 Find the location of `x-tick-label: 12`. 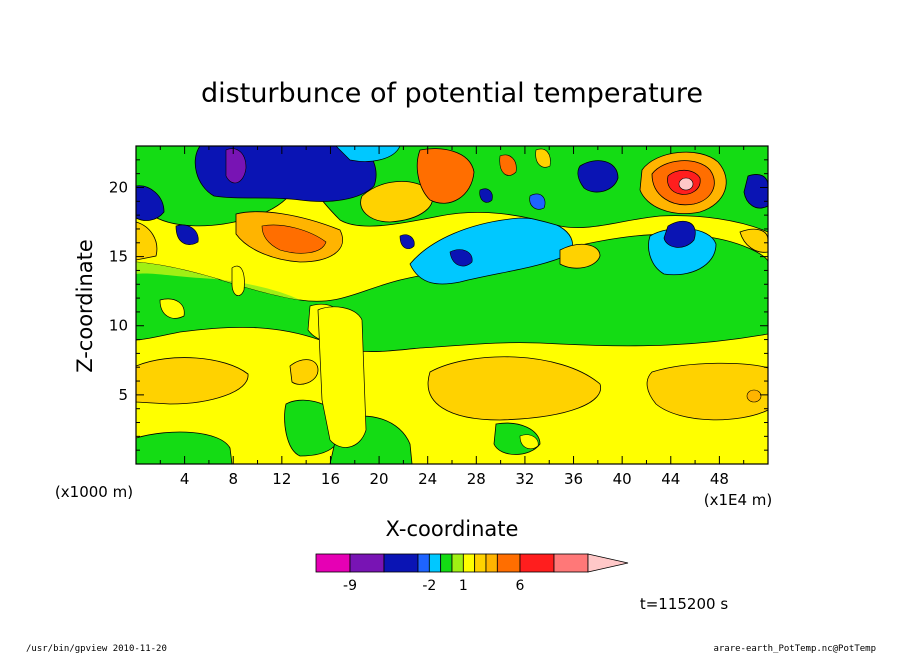

x-tick-label: 12 is located at coordinates (281, 479).